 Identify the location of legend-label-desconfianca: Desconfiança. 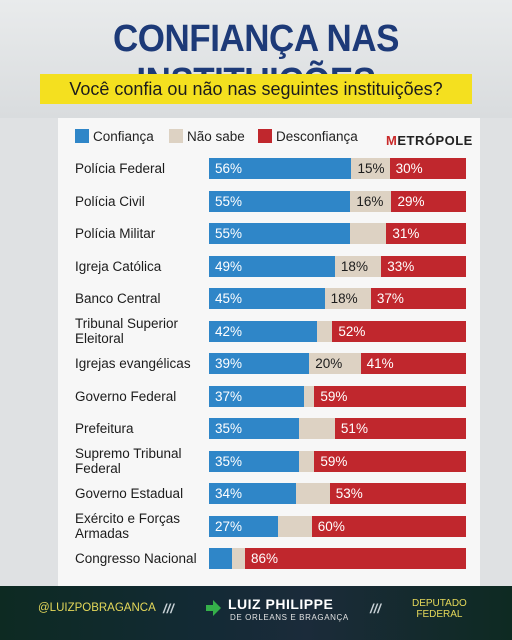
(317, 136).